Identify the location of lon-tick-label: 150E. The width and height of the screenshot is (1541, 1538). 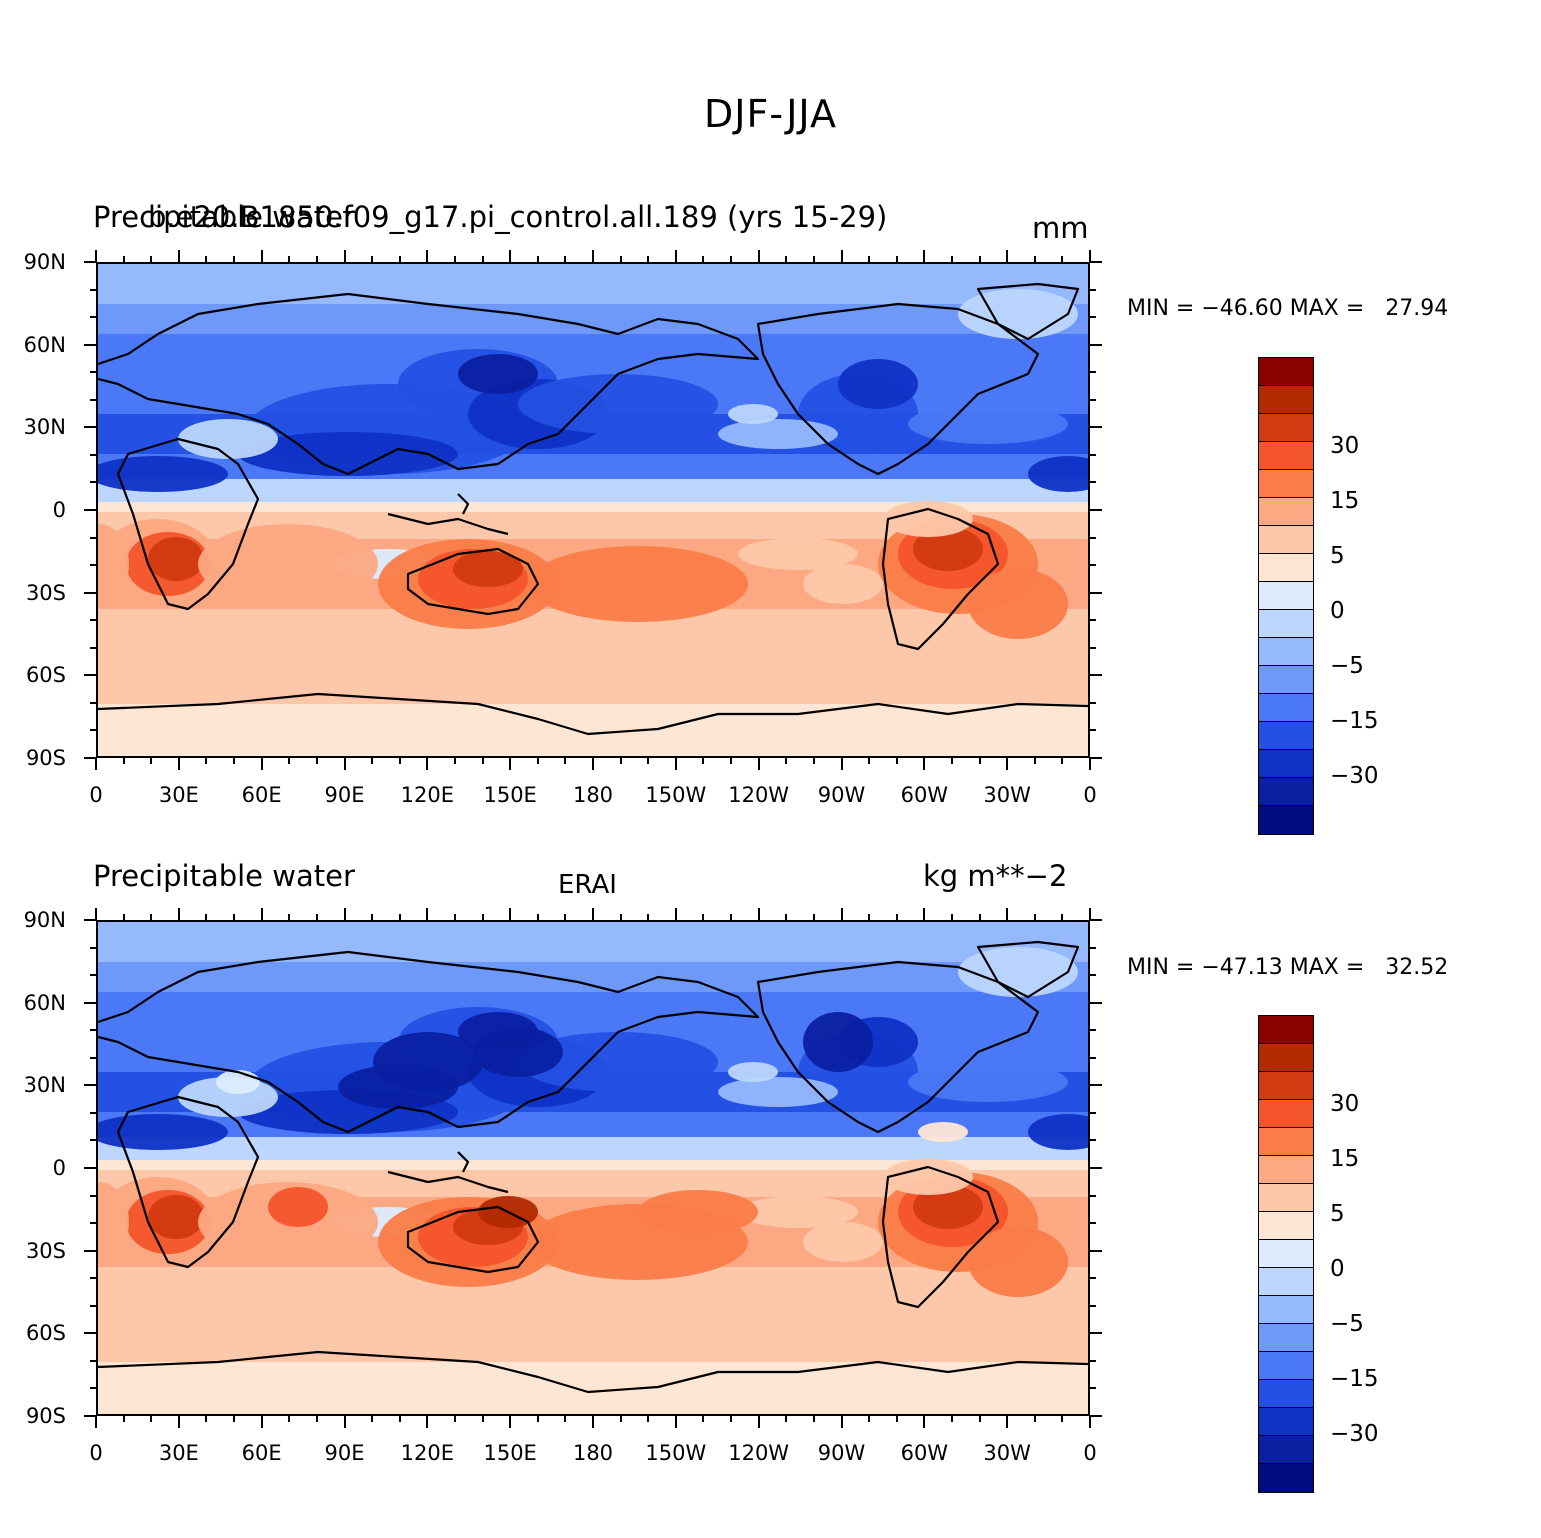
(510, 1453).